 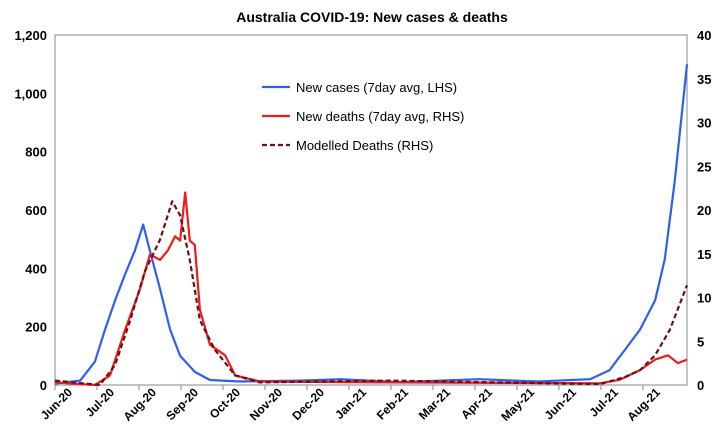 What do you see at coordinates (704, 254) in the screenshot?
I see `y-right-tick-label: 15` at bounding box center [704, 254].